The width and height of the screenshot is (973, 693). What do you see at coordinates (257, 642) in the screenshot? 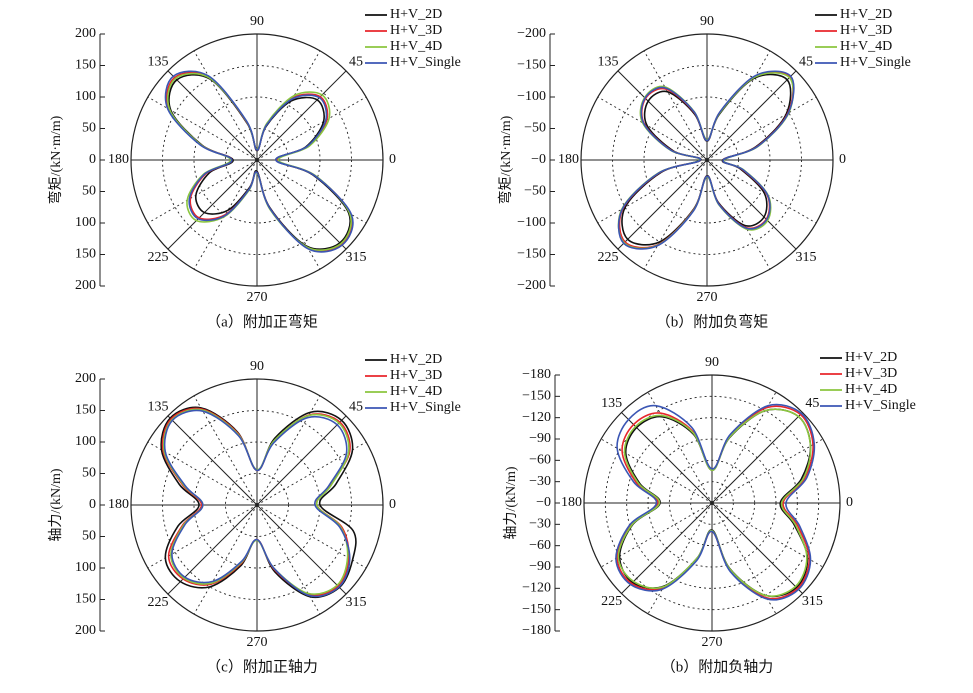
I see `angle-label: 270` at bounding box center [257, 642].